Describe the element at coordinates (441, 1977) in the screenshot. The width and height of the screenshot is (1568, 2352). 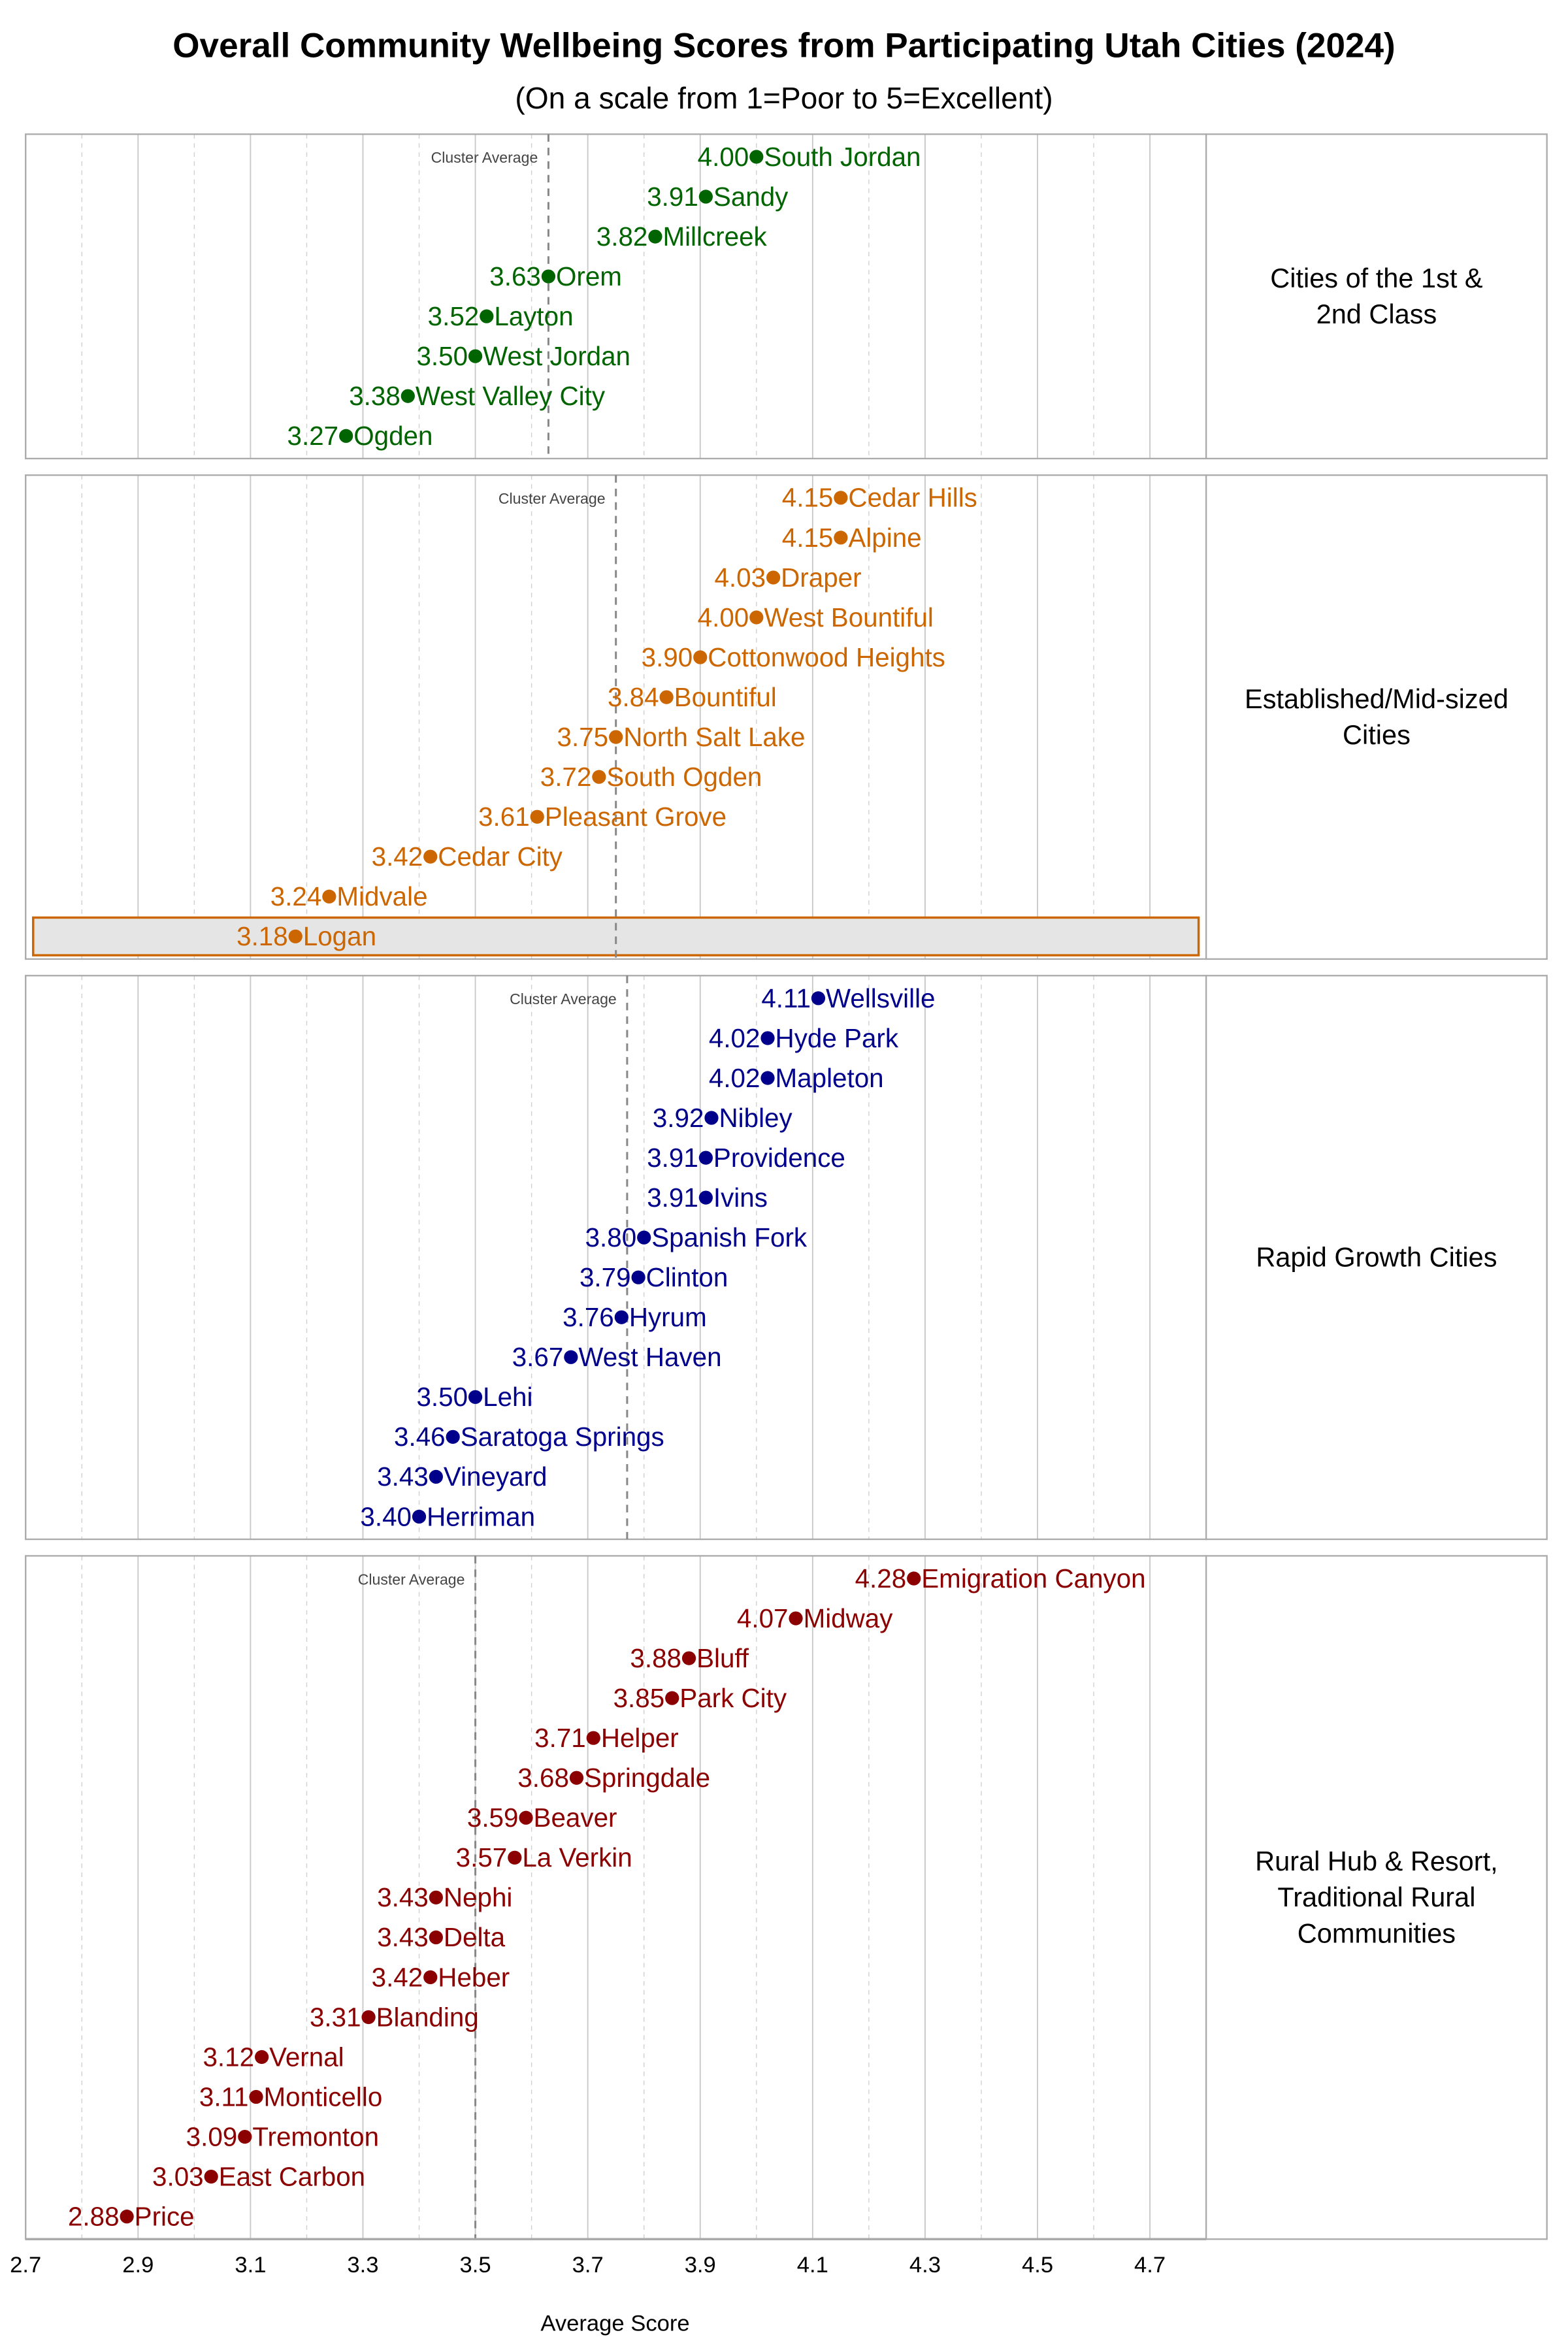
I see `data-point-group: 3.42 Heber` at that location.